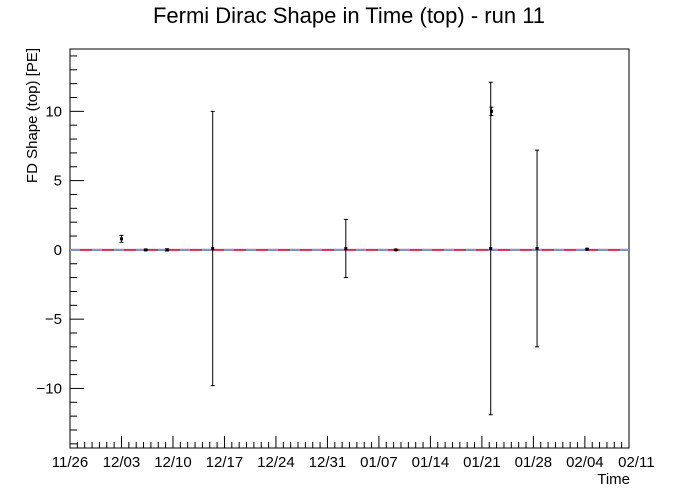 The image size is (700, 500). What do you see at coordinates (276, 462) in the screenshot?
I see `x-tick-label: 12/24` at bounding box center [276, 462].